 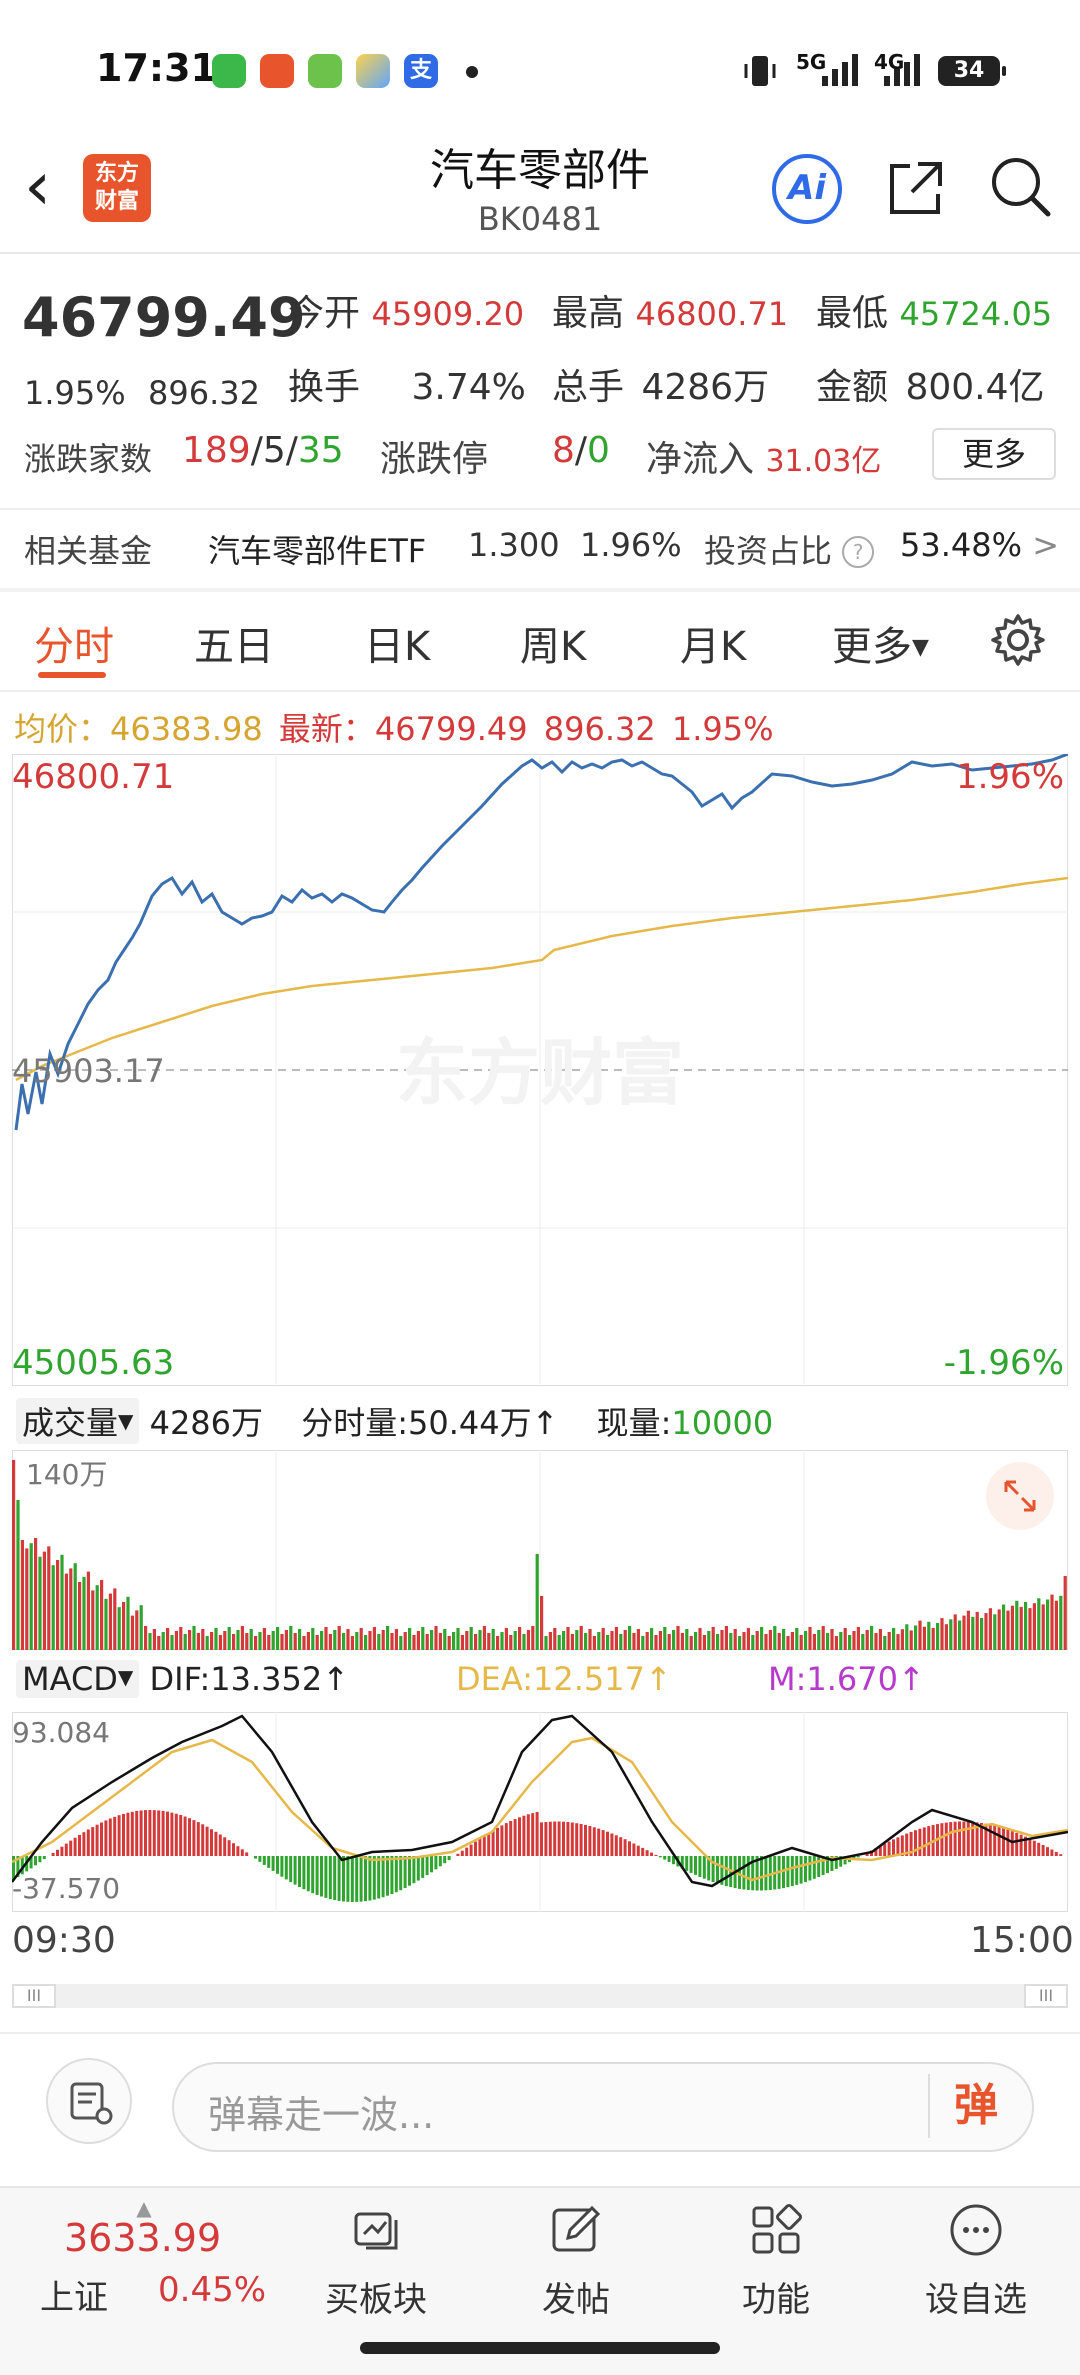 I want to click on index-value: 3633.99, so click(x=143, y=2238).